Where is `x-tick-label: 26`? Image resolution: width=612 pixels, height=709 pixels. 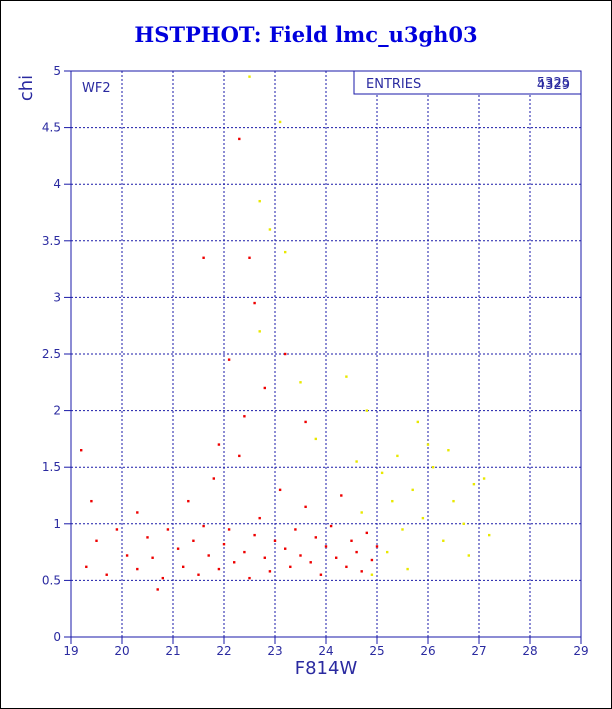 x-tick-label: 26 is located at coordinates (427, 651).